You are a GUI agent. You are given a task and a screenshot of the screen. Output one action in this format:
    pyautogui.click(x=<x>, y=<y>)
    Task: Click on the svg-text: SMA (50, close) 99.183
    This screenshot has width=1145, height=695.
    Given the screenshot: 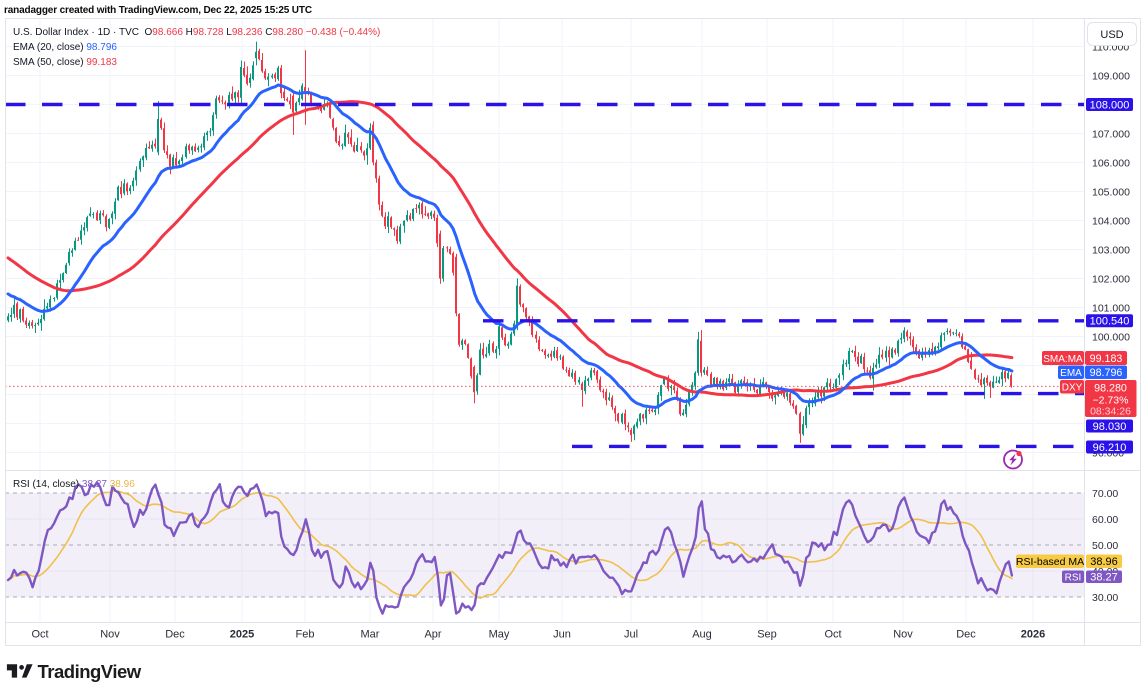 What is the action you would take?
    pyautogui.click(x=65, y=62)
    